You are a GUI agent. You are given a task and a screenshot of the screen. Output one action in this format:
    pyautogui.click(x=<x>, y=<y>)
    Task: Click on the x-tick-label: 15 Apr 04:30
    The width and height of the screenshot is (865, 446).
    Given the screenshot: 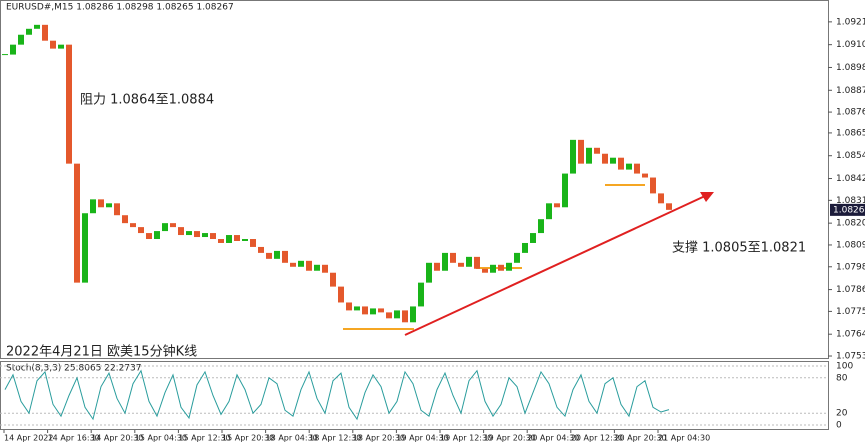 What is the action you would take?
    pyautogui.click(x=161, y=438)
    